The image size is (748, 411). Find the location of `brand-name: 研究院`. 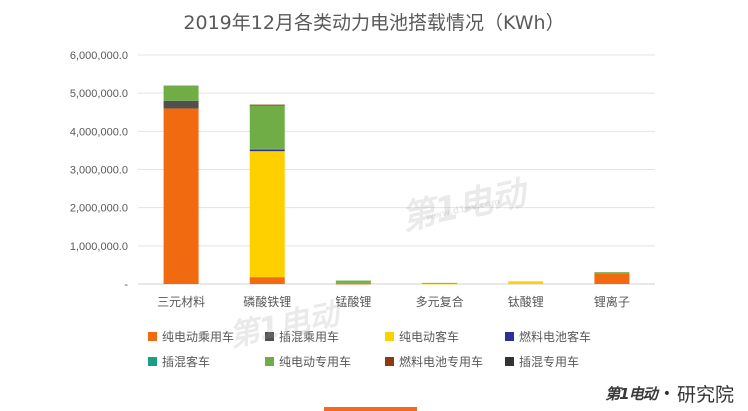

brand-name: 研究院 is located at coordinates (705, 395).